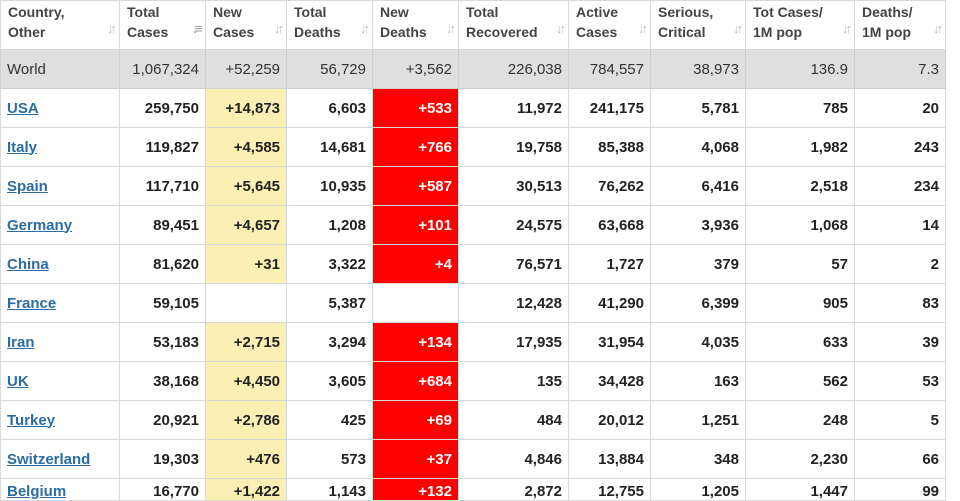 The height and width of the screenshot is (501, 960). Describe the element at coordinates (513, 459) in the screenshot. I see `cell-total-recovered: 4,846` at that location.